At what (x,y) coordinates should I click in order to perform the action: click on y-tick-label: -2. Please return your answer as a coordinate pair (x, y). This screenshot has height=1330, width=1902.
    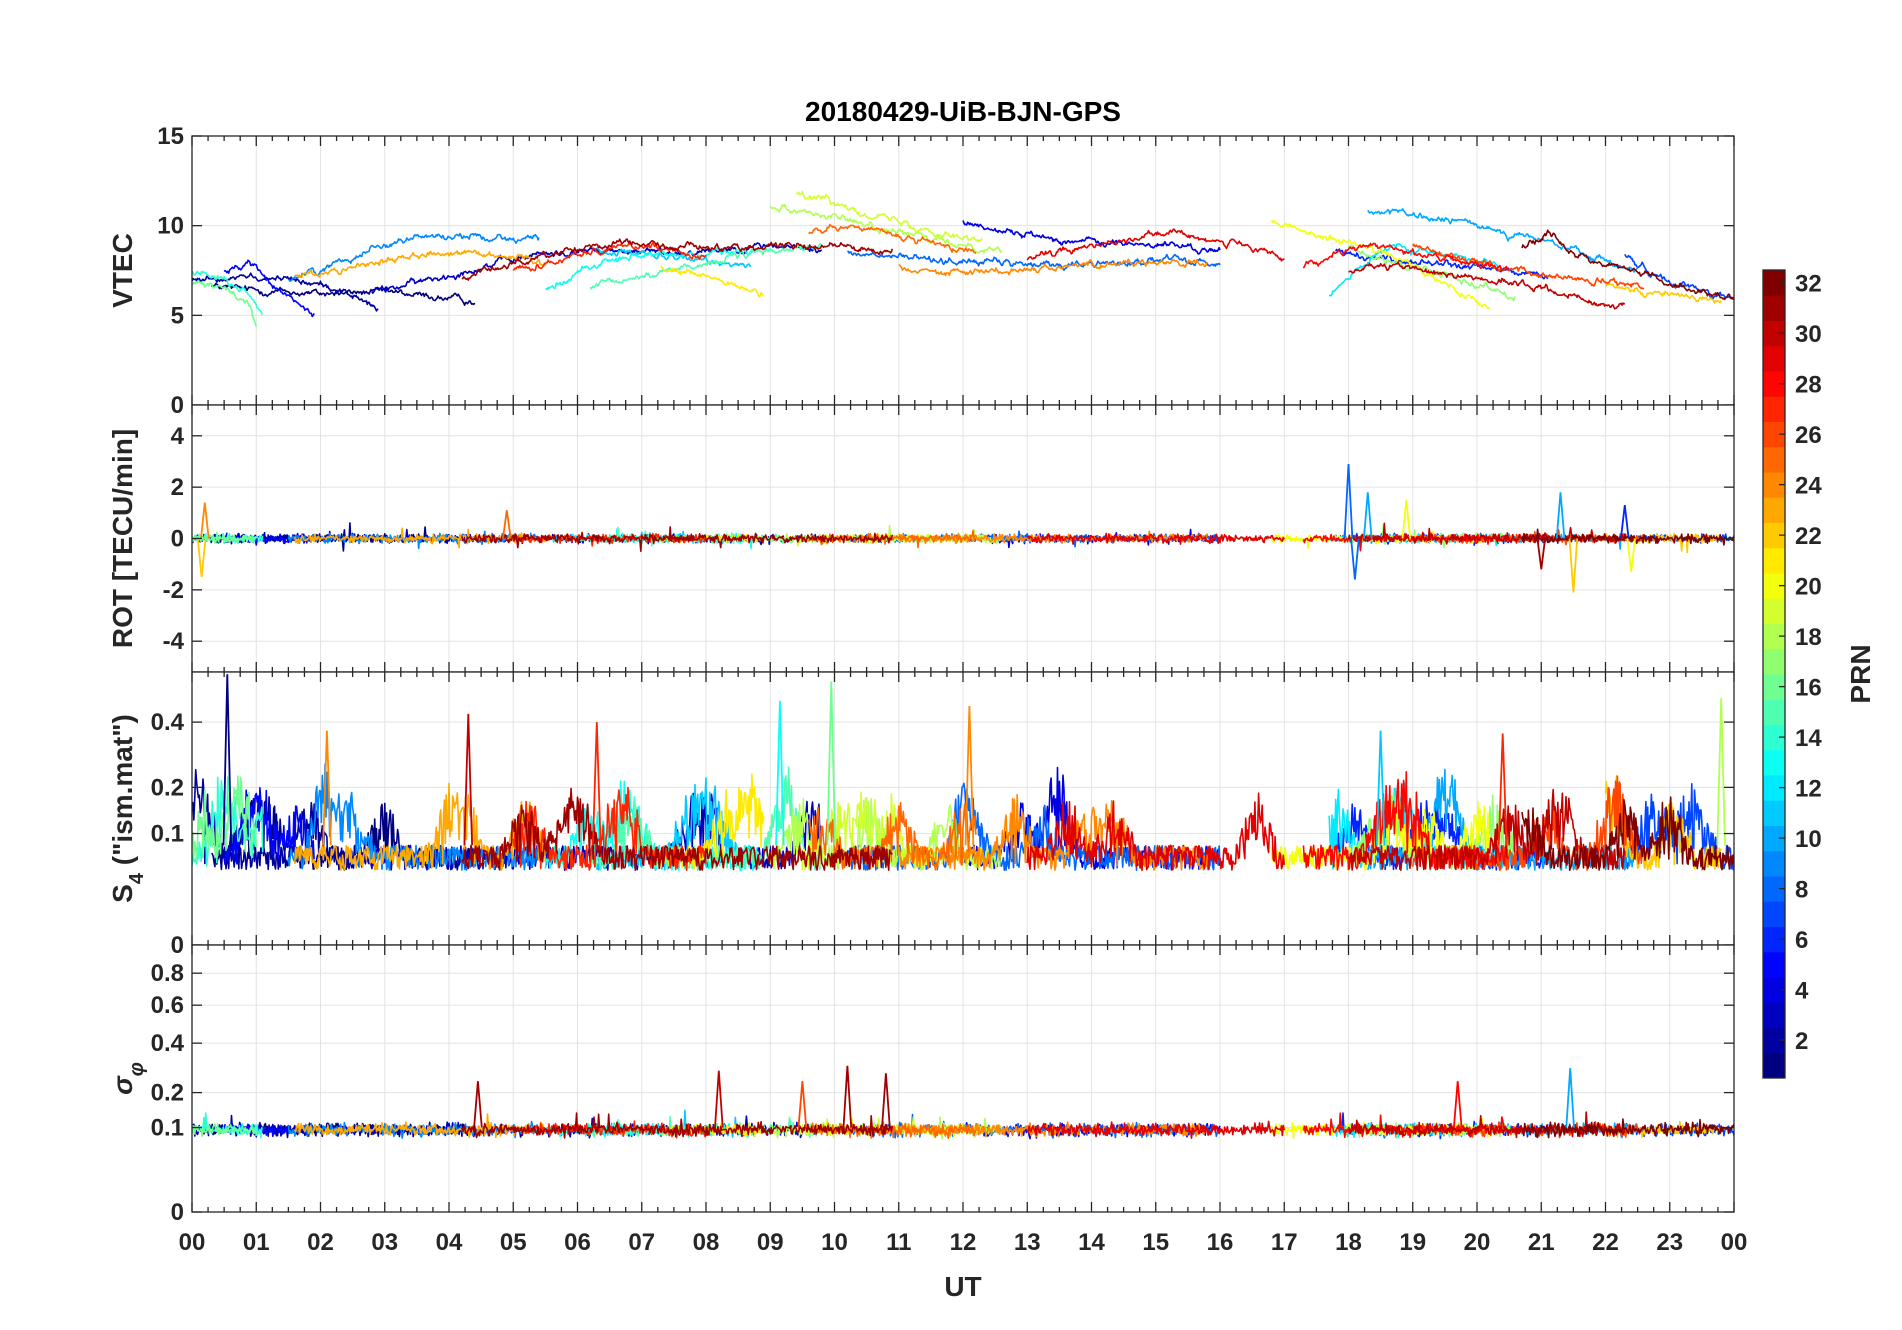
    Looking at the image, I should click on (173, 590).